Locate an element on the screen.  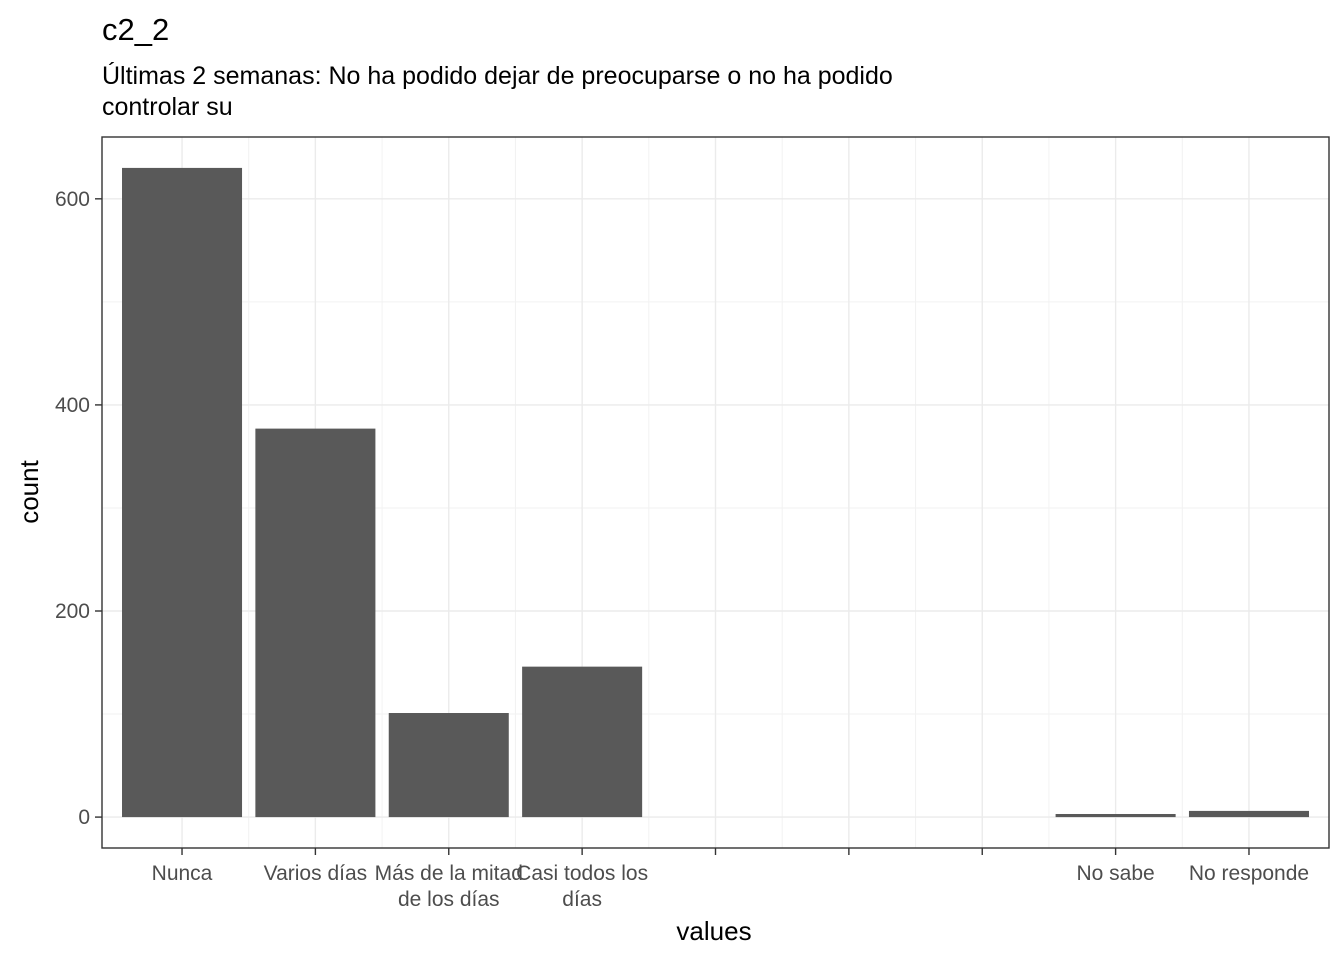
chart-title: c2_2 is located at coordinates (135, 29).